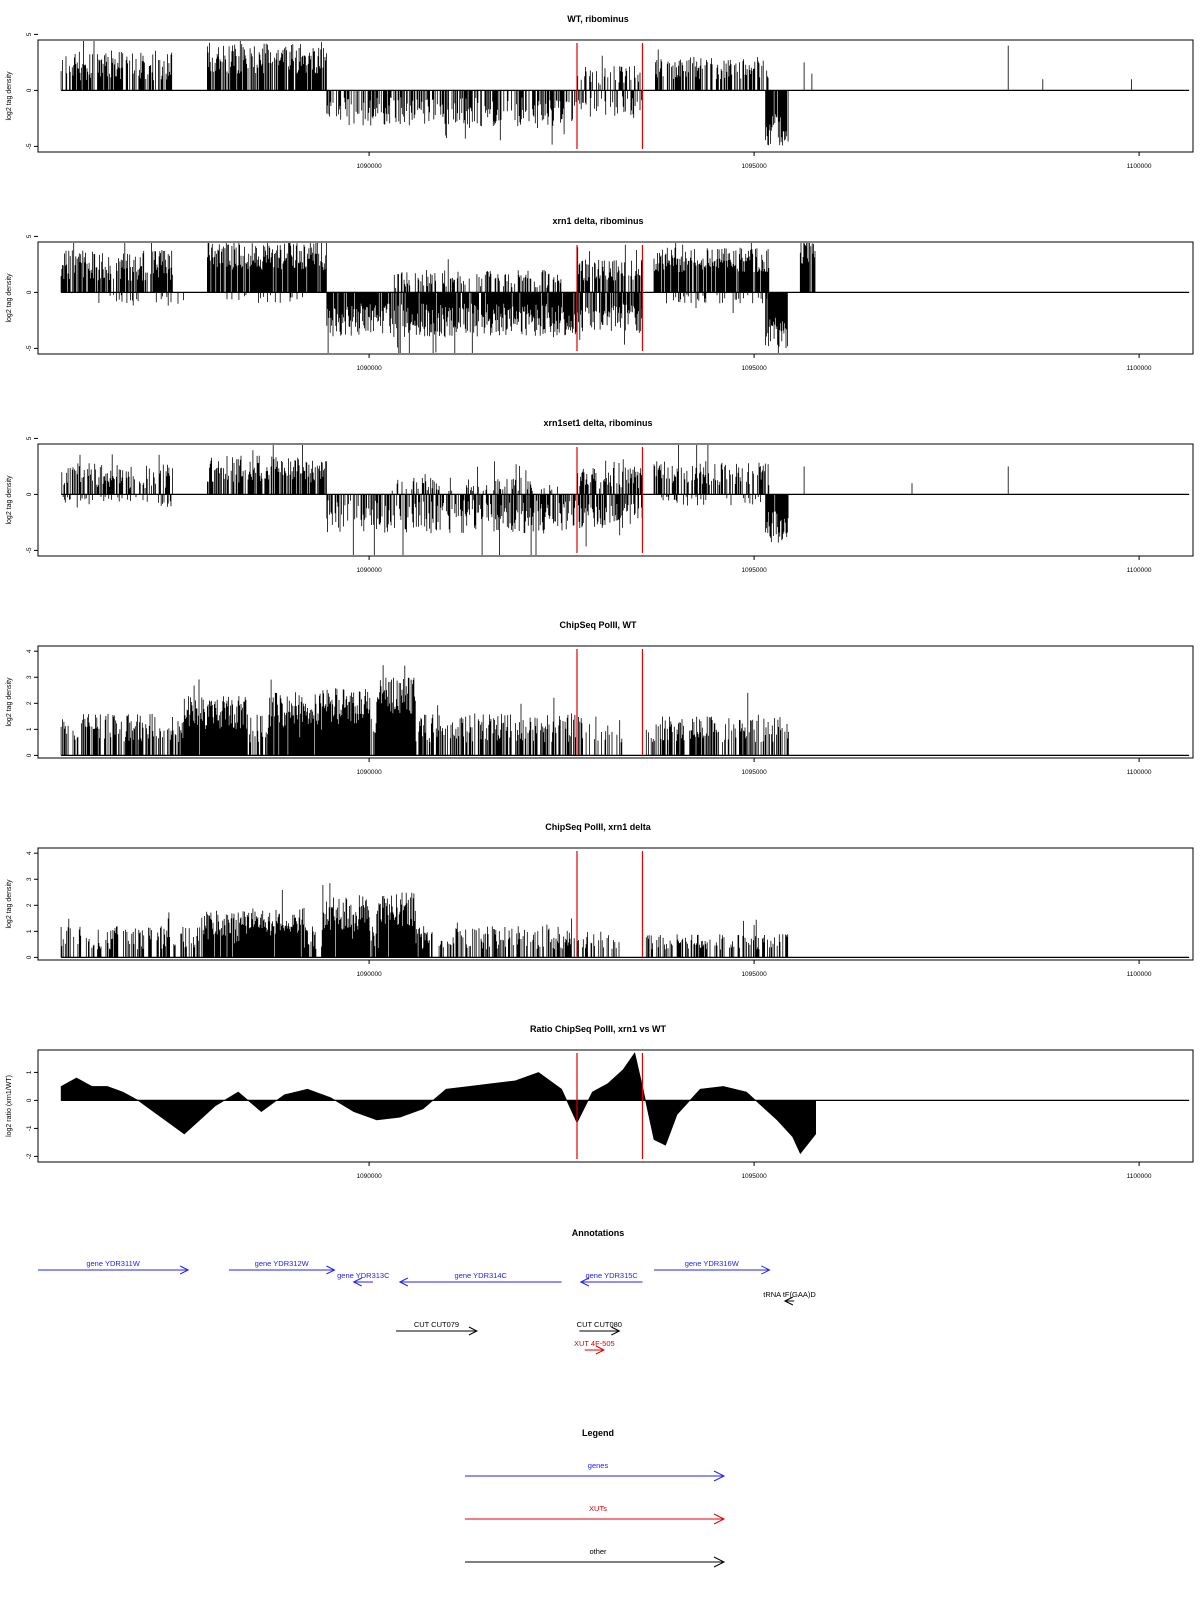 Image resolution: width=1200 pixels, height=1600 pixels. I want to click on legend-arrowhead-genes, so click(719, 1476).